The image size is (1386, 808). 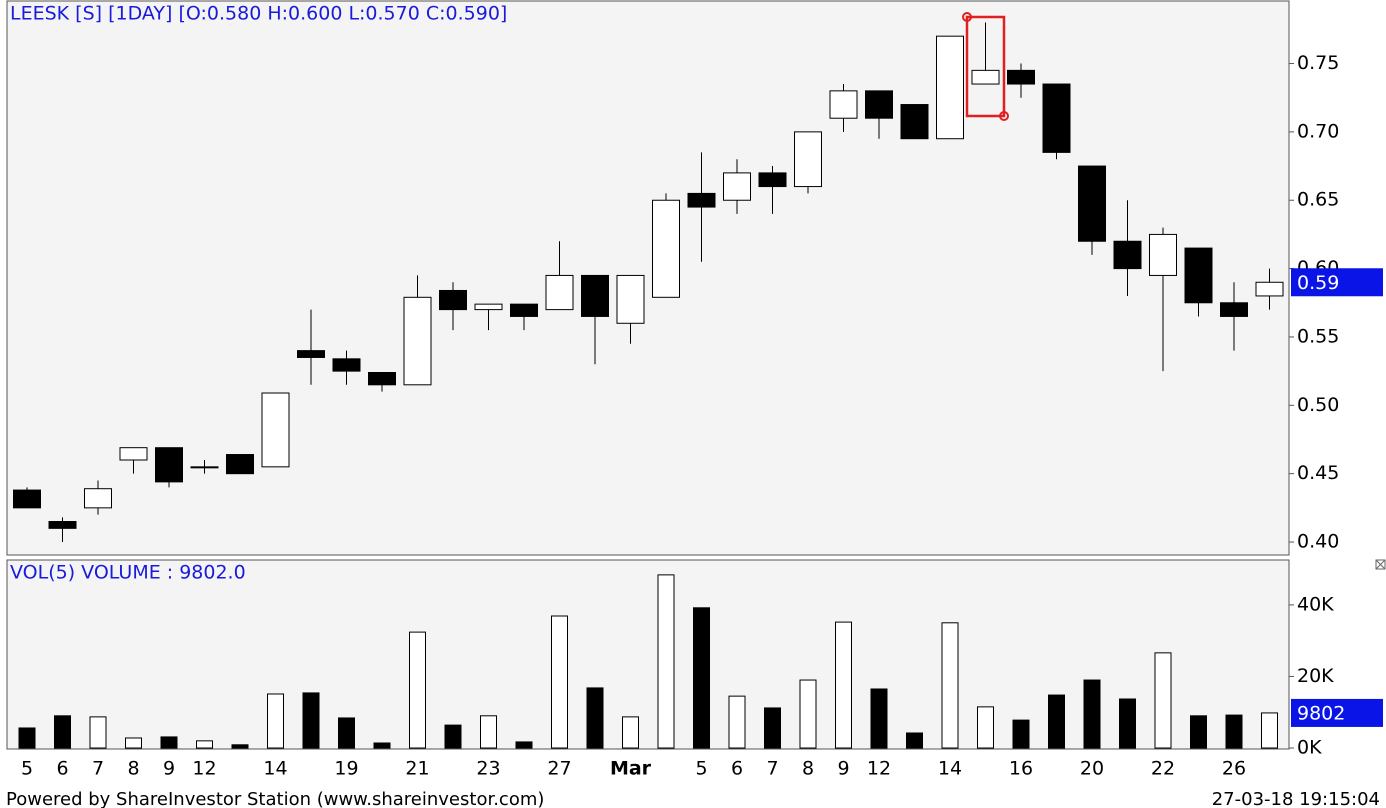 What do you see at coordinates (1092, 769) in the screenshot?
I see `x-tick-label: 20` at bounding box center [1092, 769].